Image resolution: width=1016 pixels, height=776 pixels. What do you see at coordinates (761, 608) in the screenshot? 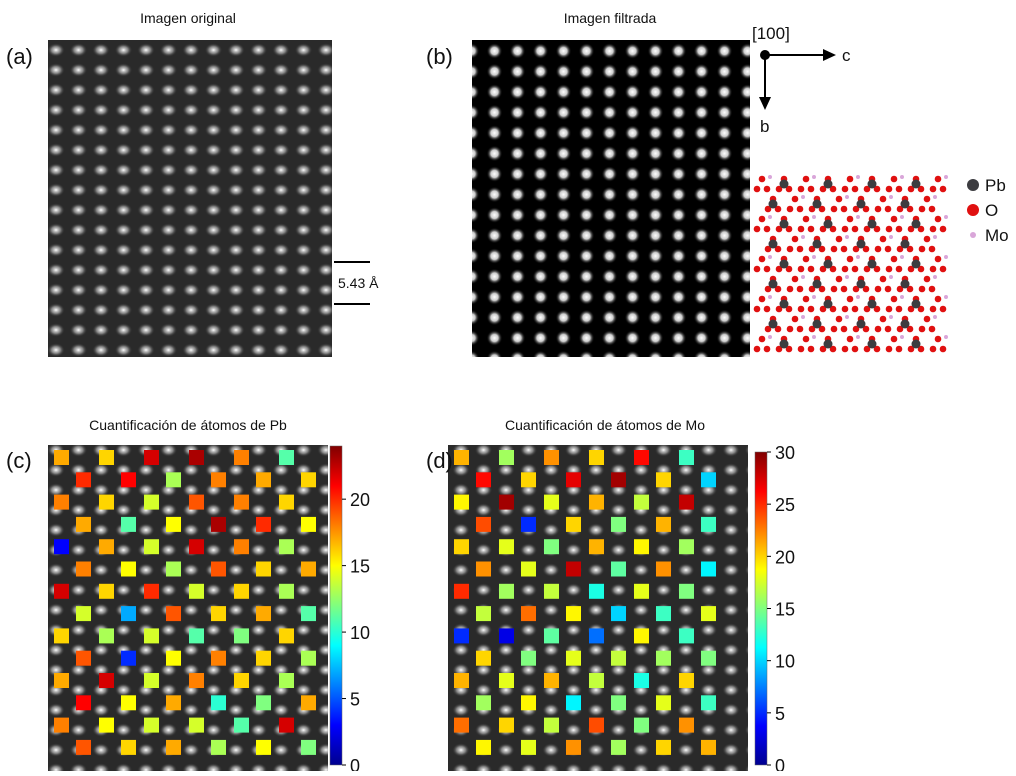
I see `colorbar` at bounding box center [761, 608].